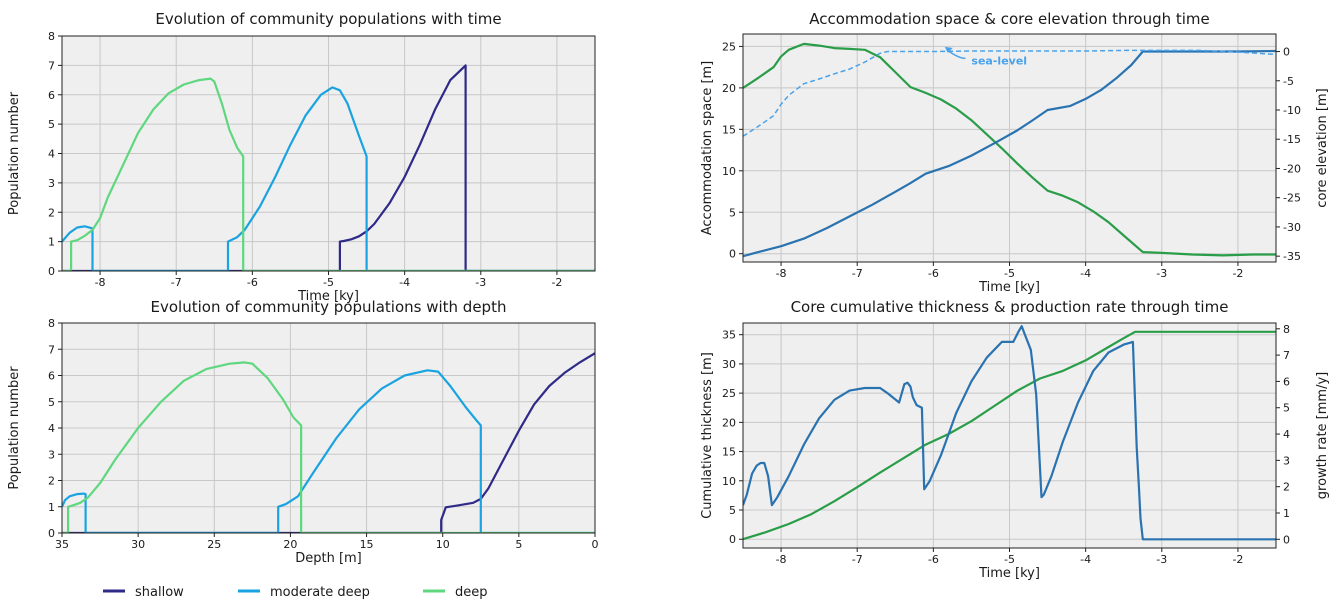  Describe the element at coordinates (729, 88) in the screenshot. I see `y-tick-label: 20` at that location.